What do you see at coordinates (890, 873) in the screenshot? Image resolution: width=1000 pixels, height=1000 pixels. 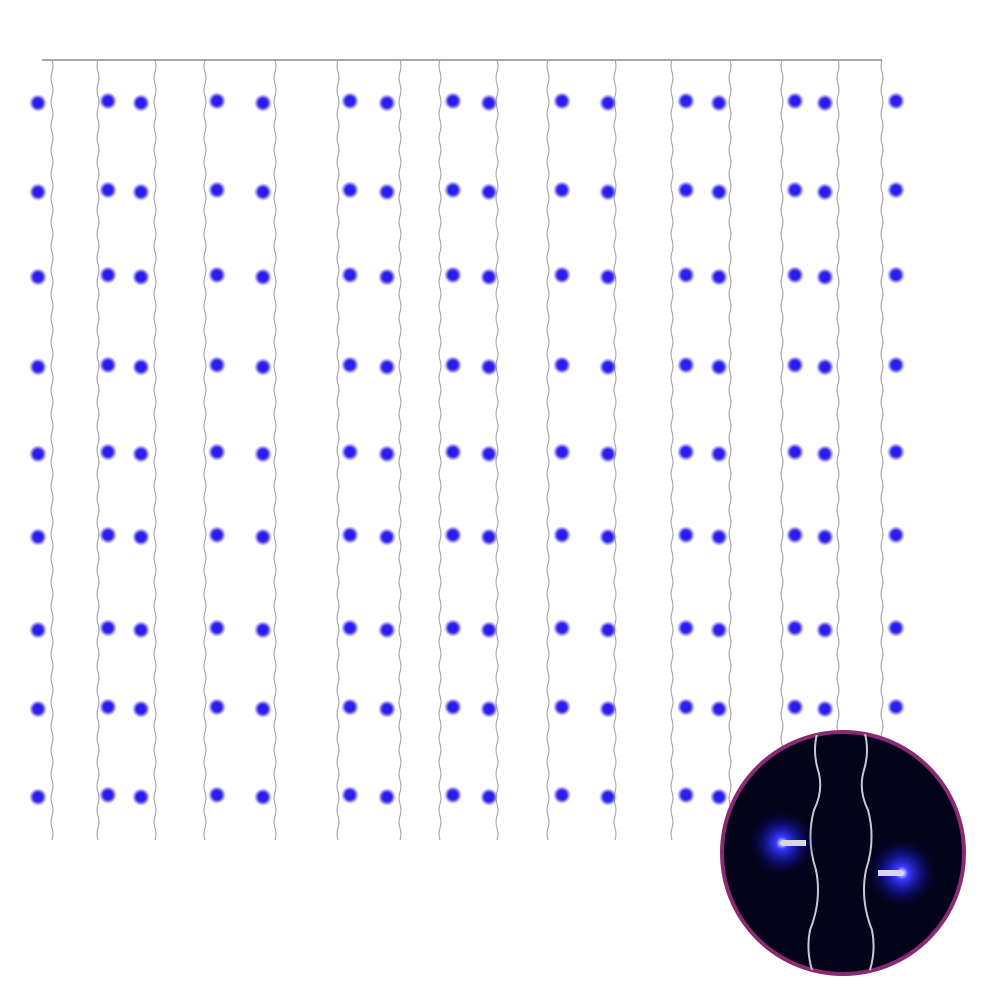 I see `inset-led-socket` at bounding box center [890, 873].